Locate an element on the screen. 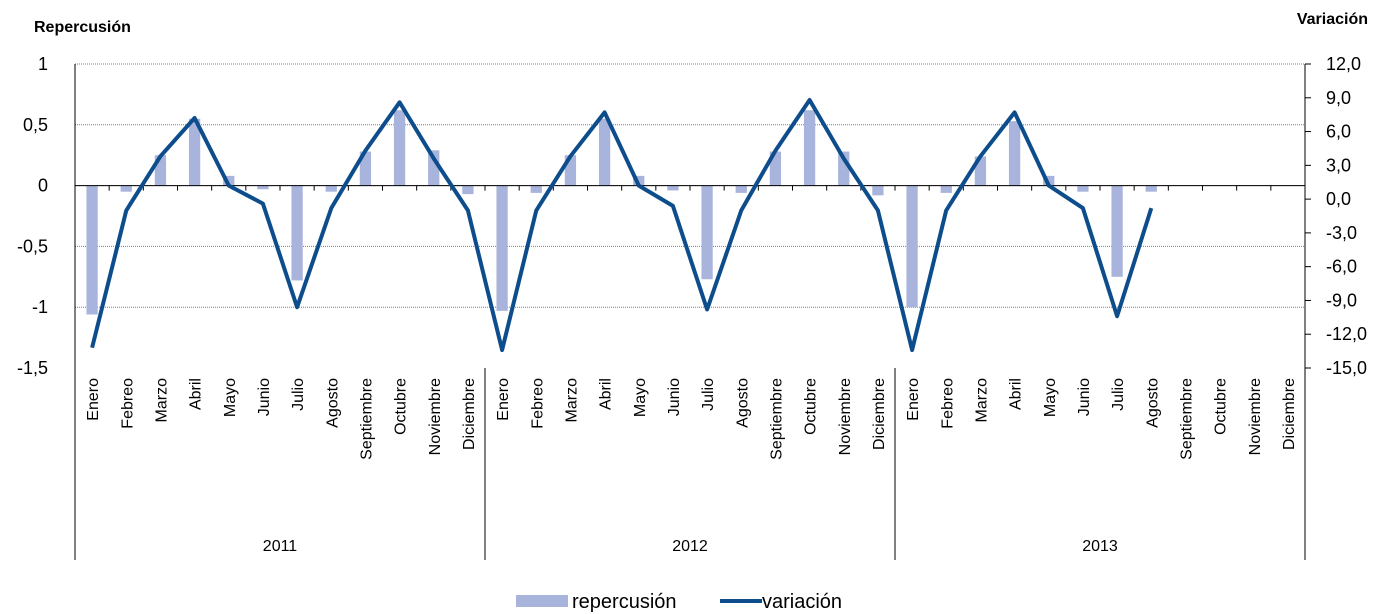  left-tick-label: -1 is located at coordinates (40, 307).